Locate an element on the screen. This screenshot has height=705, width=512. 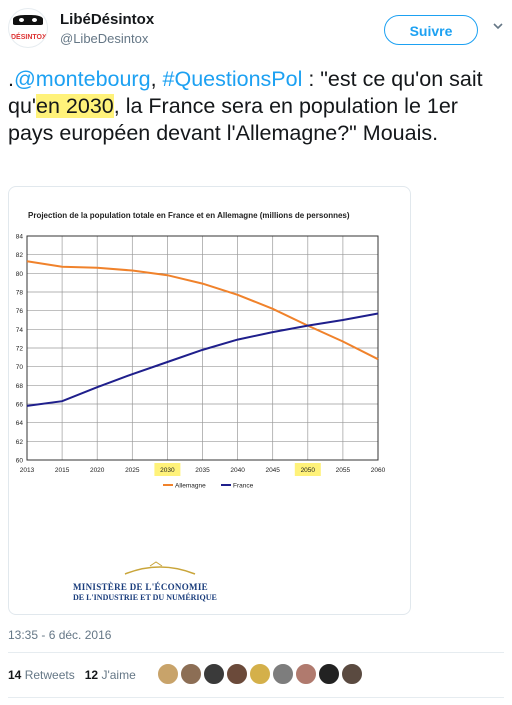
y-tick-label: 68 is located at coordinates (20, 386).